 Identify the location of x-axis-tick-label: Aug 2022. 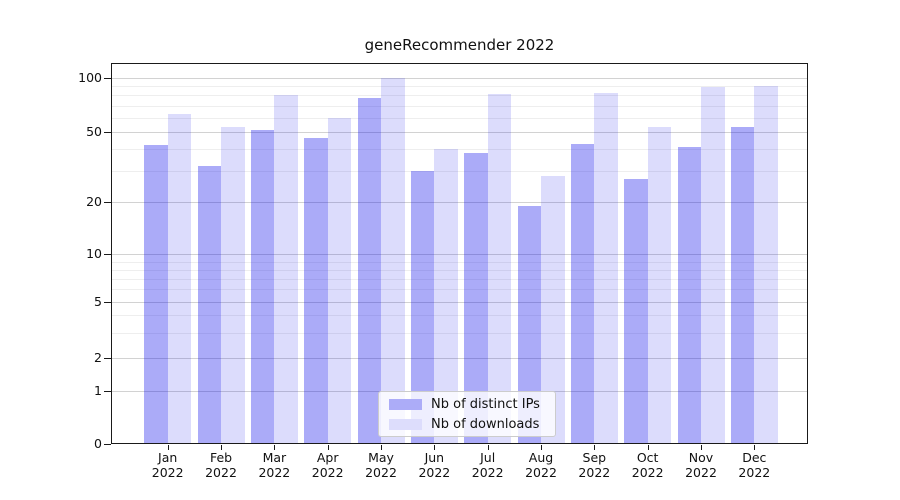
(541, 465).